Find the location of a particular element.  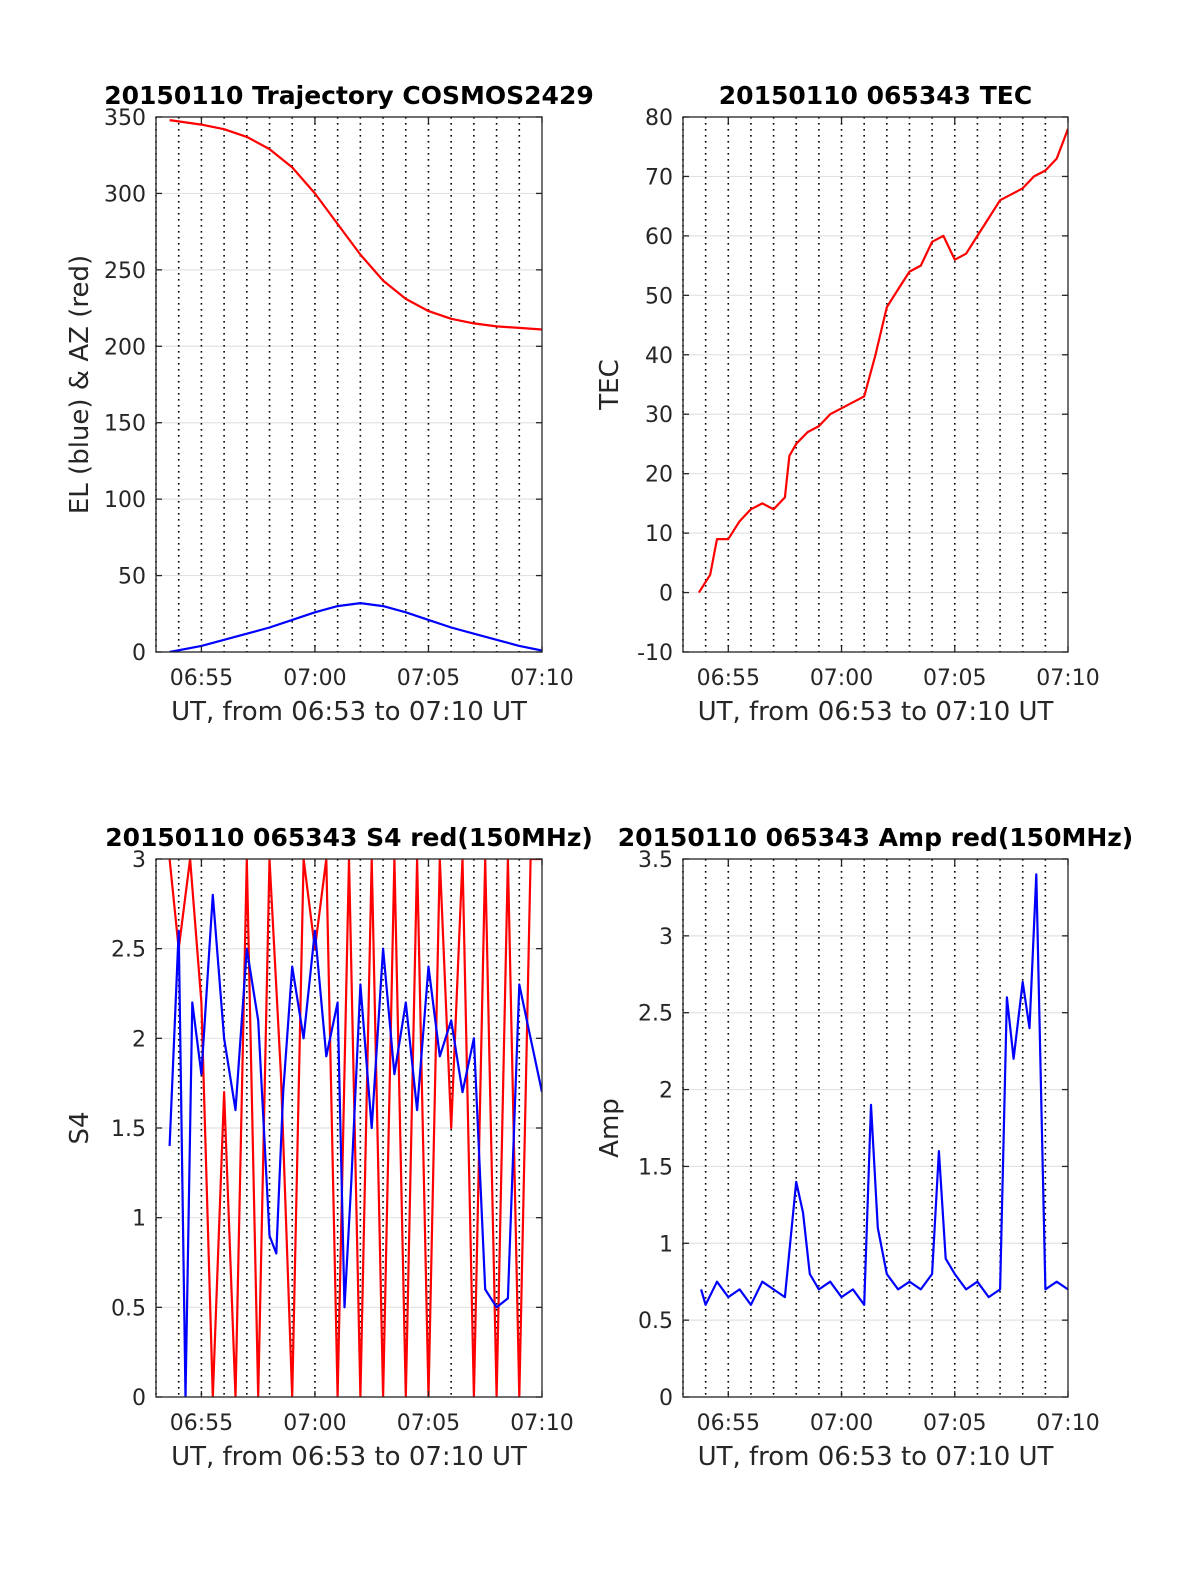

chart-title: 20150110 Trajectory COSMOS2429 is located at coordinates (349, 95).